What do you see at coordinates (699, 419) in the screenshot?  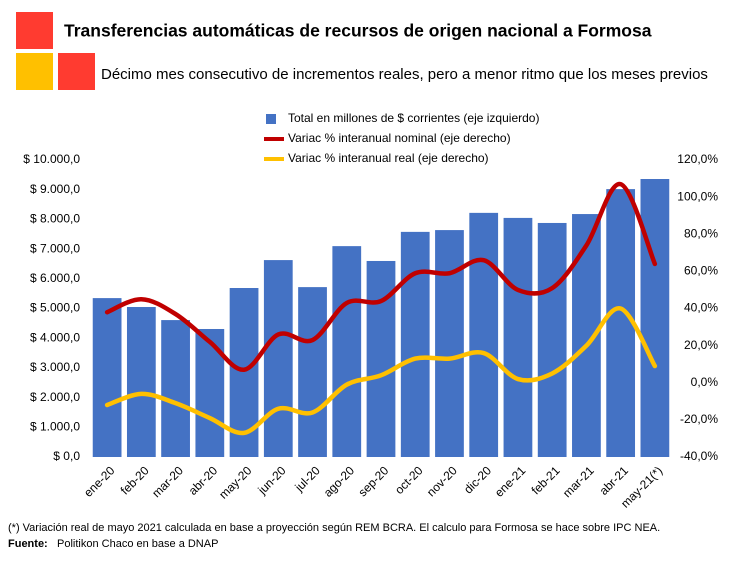 I see `y2-tick-label: -20,0%` at bounding box center [699, 419].